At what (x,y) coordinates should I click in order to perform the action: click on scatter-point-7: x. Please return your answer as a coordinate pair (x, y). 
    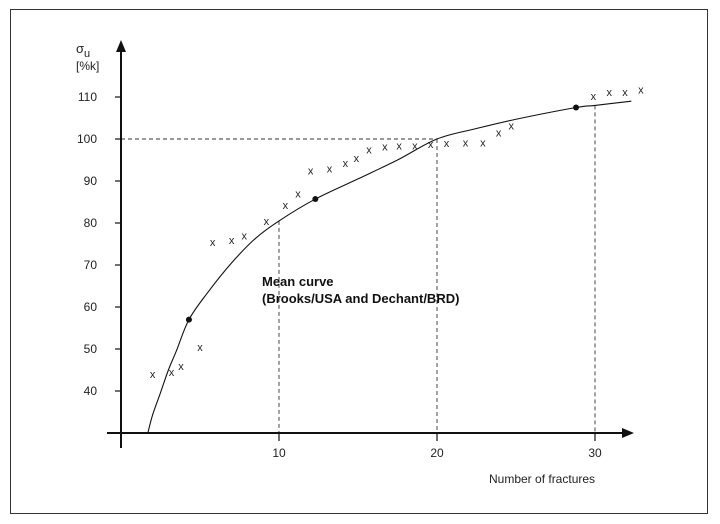
    Looking at the image, I should click on (267, 222).